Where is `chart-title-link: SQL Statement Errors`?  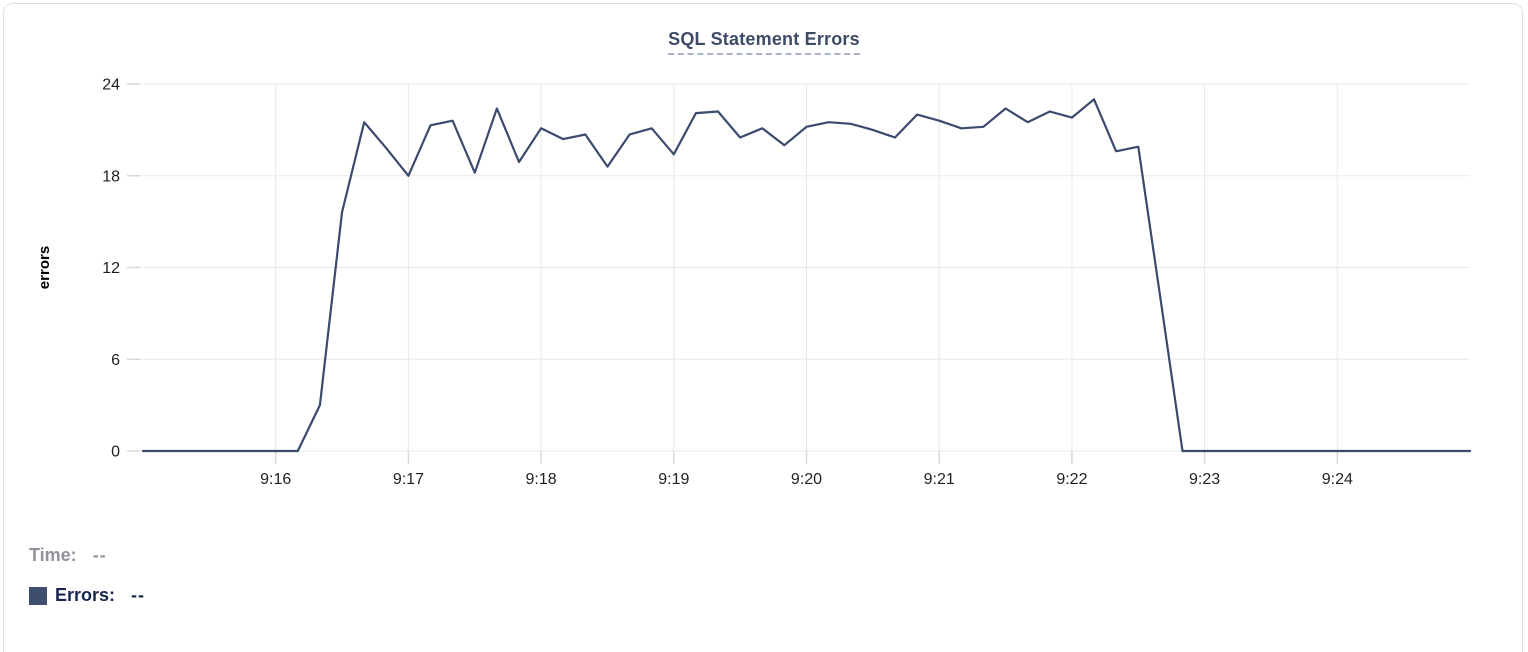 chart-title-link: SQL Statement Errors is located at coordinates (764, 42).